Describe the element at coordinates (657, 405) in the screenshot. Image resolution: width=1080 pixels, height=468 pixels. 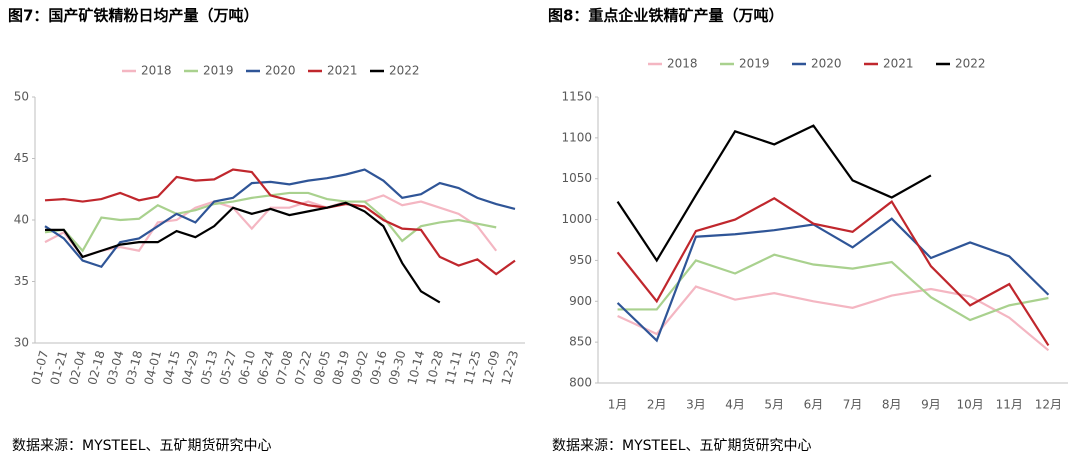
I see `x-tick-label: 2月` at that location.